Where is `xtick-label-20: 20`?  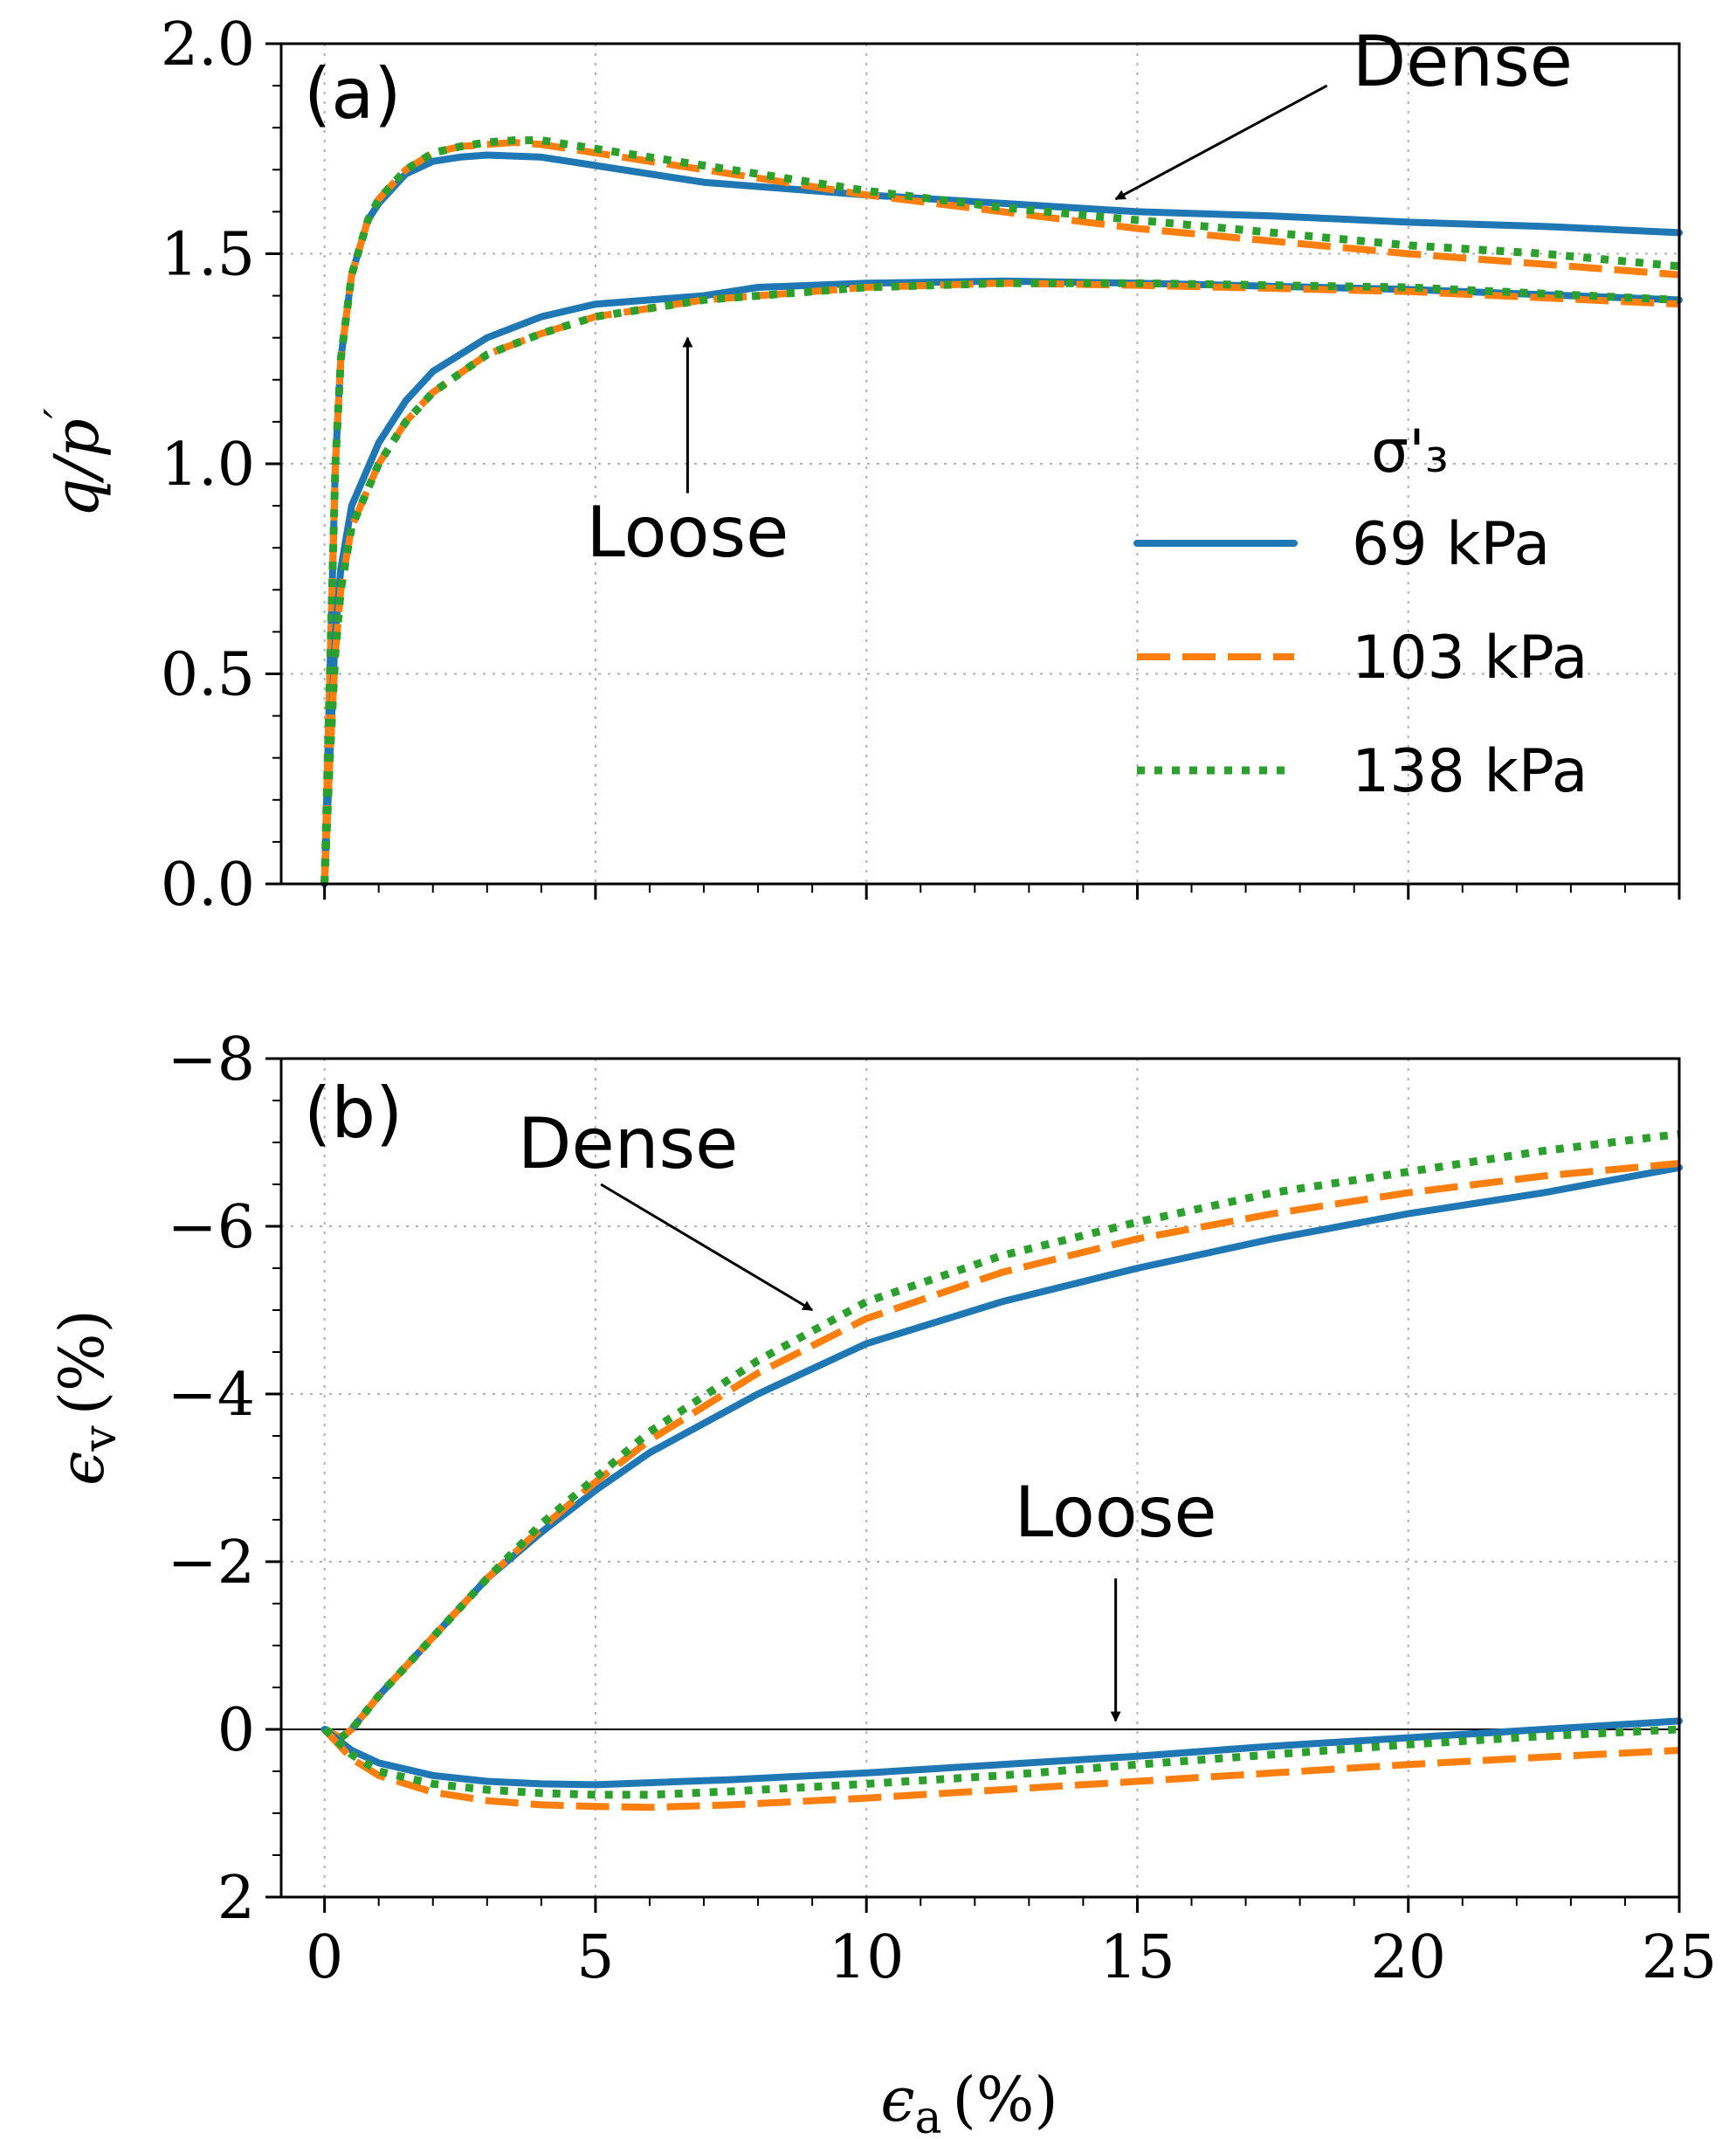 xtick-label-20: 20 is located at coordinates (1408, 1957).